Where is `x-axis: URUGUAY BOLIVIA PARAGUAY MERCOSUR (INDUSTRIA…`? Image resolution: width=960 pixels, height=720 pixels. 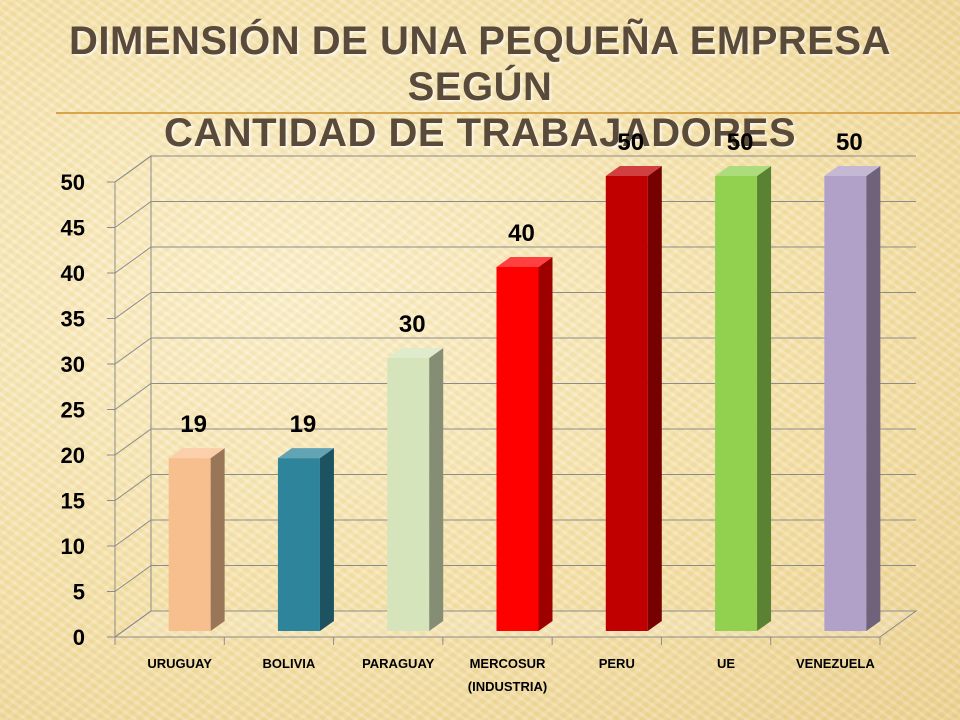 x-axis: URUGUAY BOLIVIA PARAGUAY MERCOSUR (INDUSTRIA… is located at coordinates (497, 665).